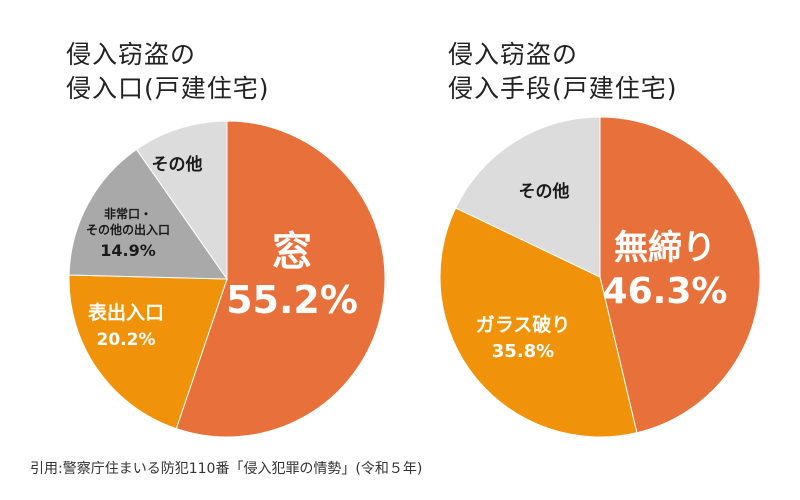 The image size is (800, 500). What do you see at coordinates (523, 351) in the screenshot?
I see `slice-value-label: 35.8%` at bounding box center [523, 351].